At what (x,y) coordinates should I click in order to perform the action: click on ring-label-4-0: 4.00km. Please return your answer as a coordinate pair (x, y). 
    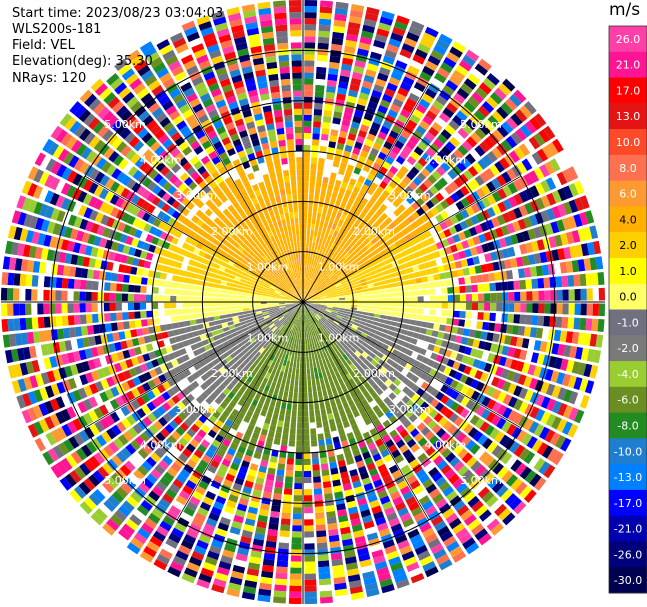
    Looking at the image, I should click on (161, 160).